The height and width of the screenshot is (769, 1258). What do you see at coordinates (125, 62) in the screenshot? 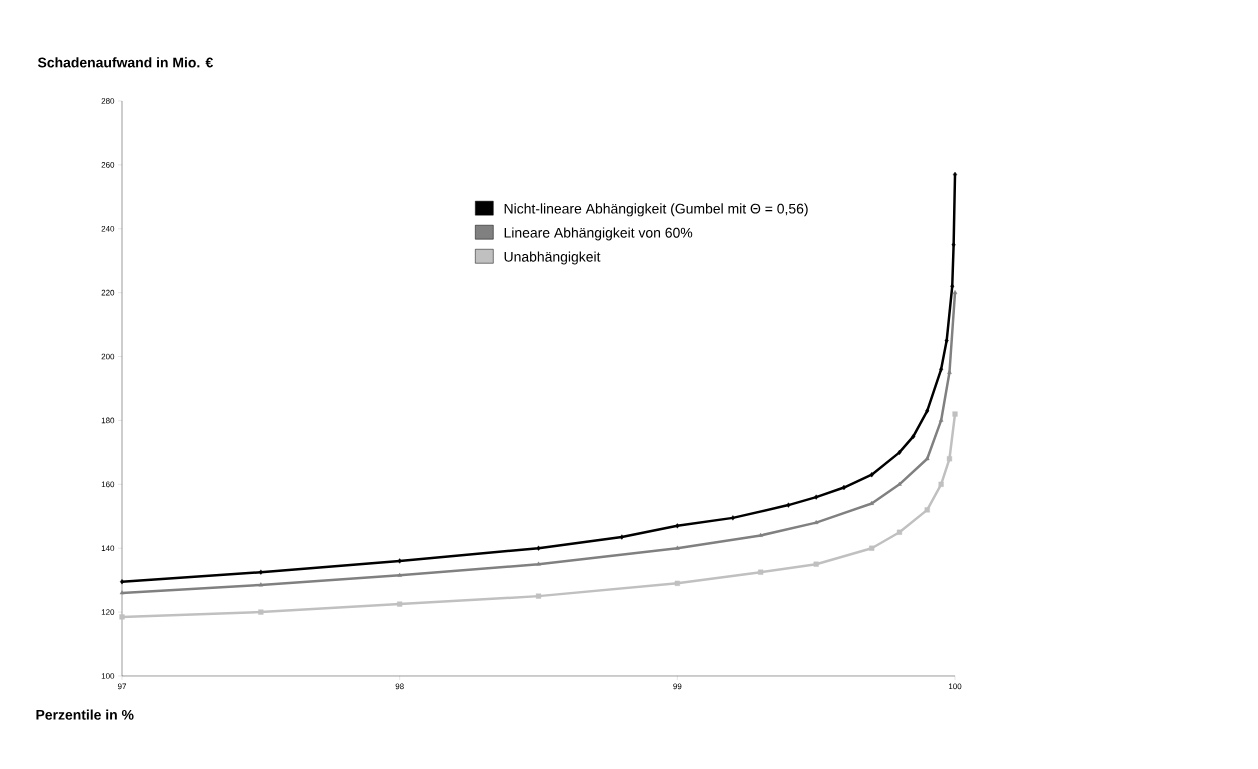
I see `y-axis-title: Schadenaufwand in Mio. €` at bounding box center [125, 62].